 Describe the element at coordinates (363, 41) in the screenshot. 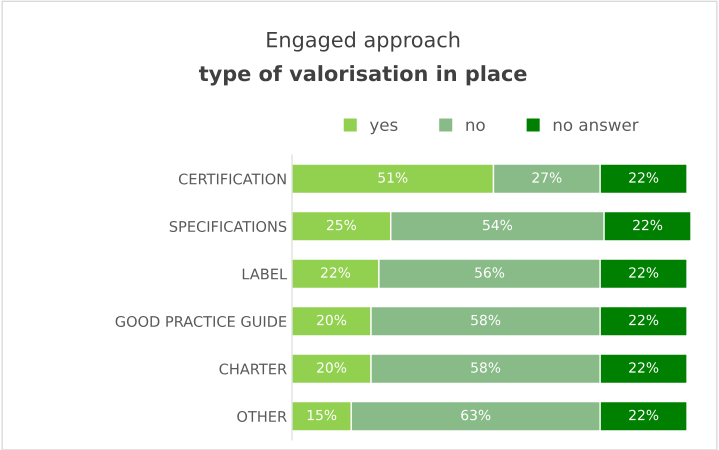

I see `chart-title: Engaged approach` at that location.